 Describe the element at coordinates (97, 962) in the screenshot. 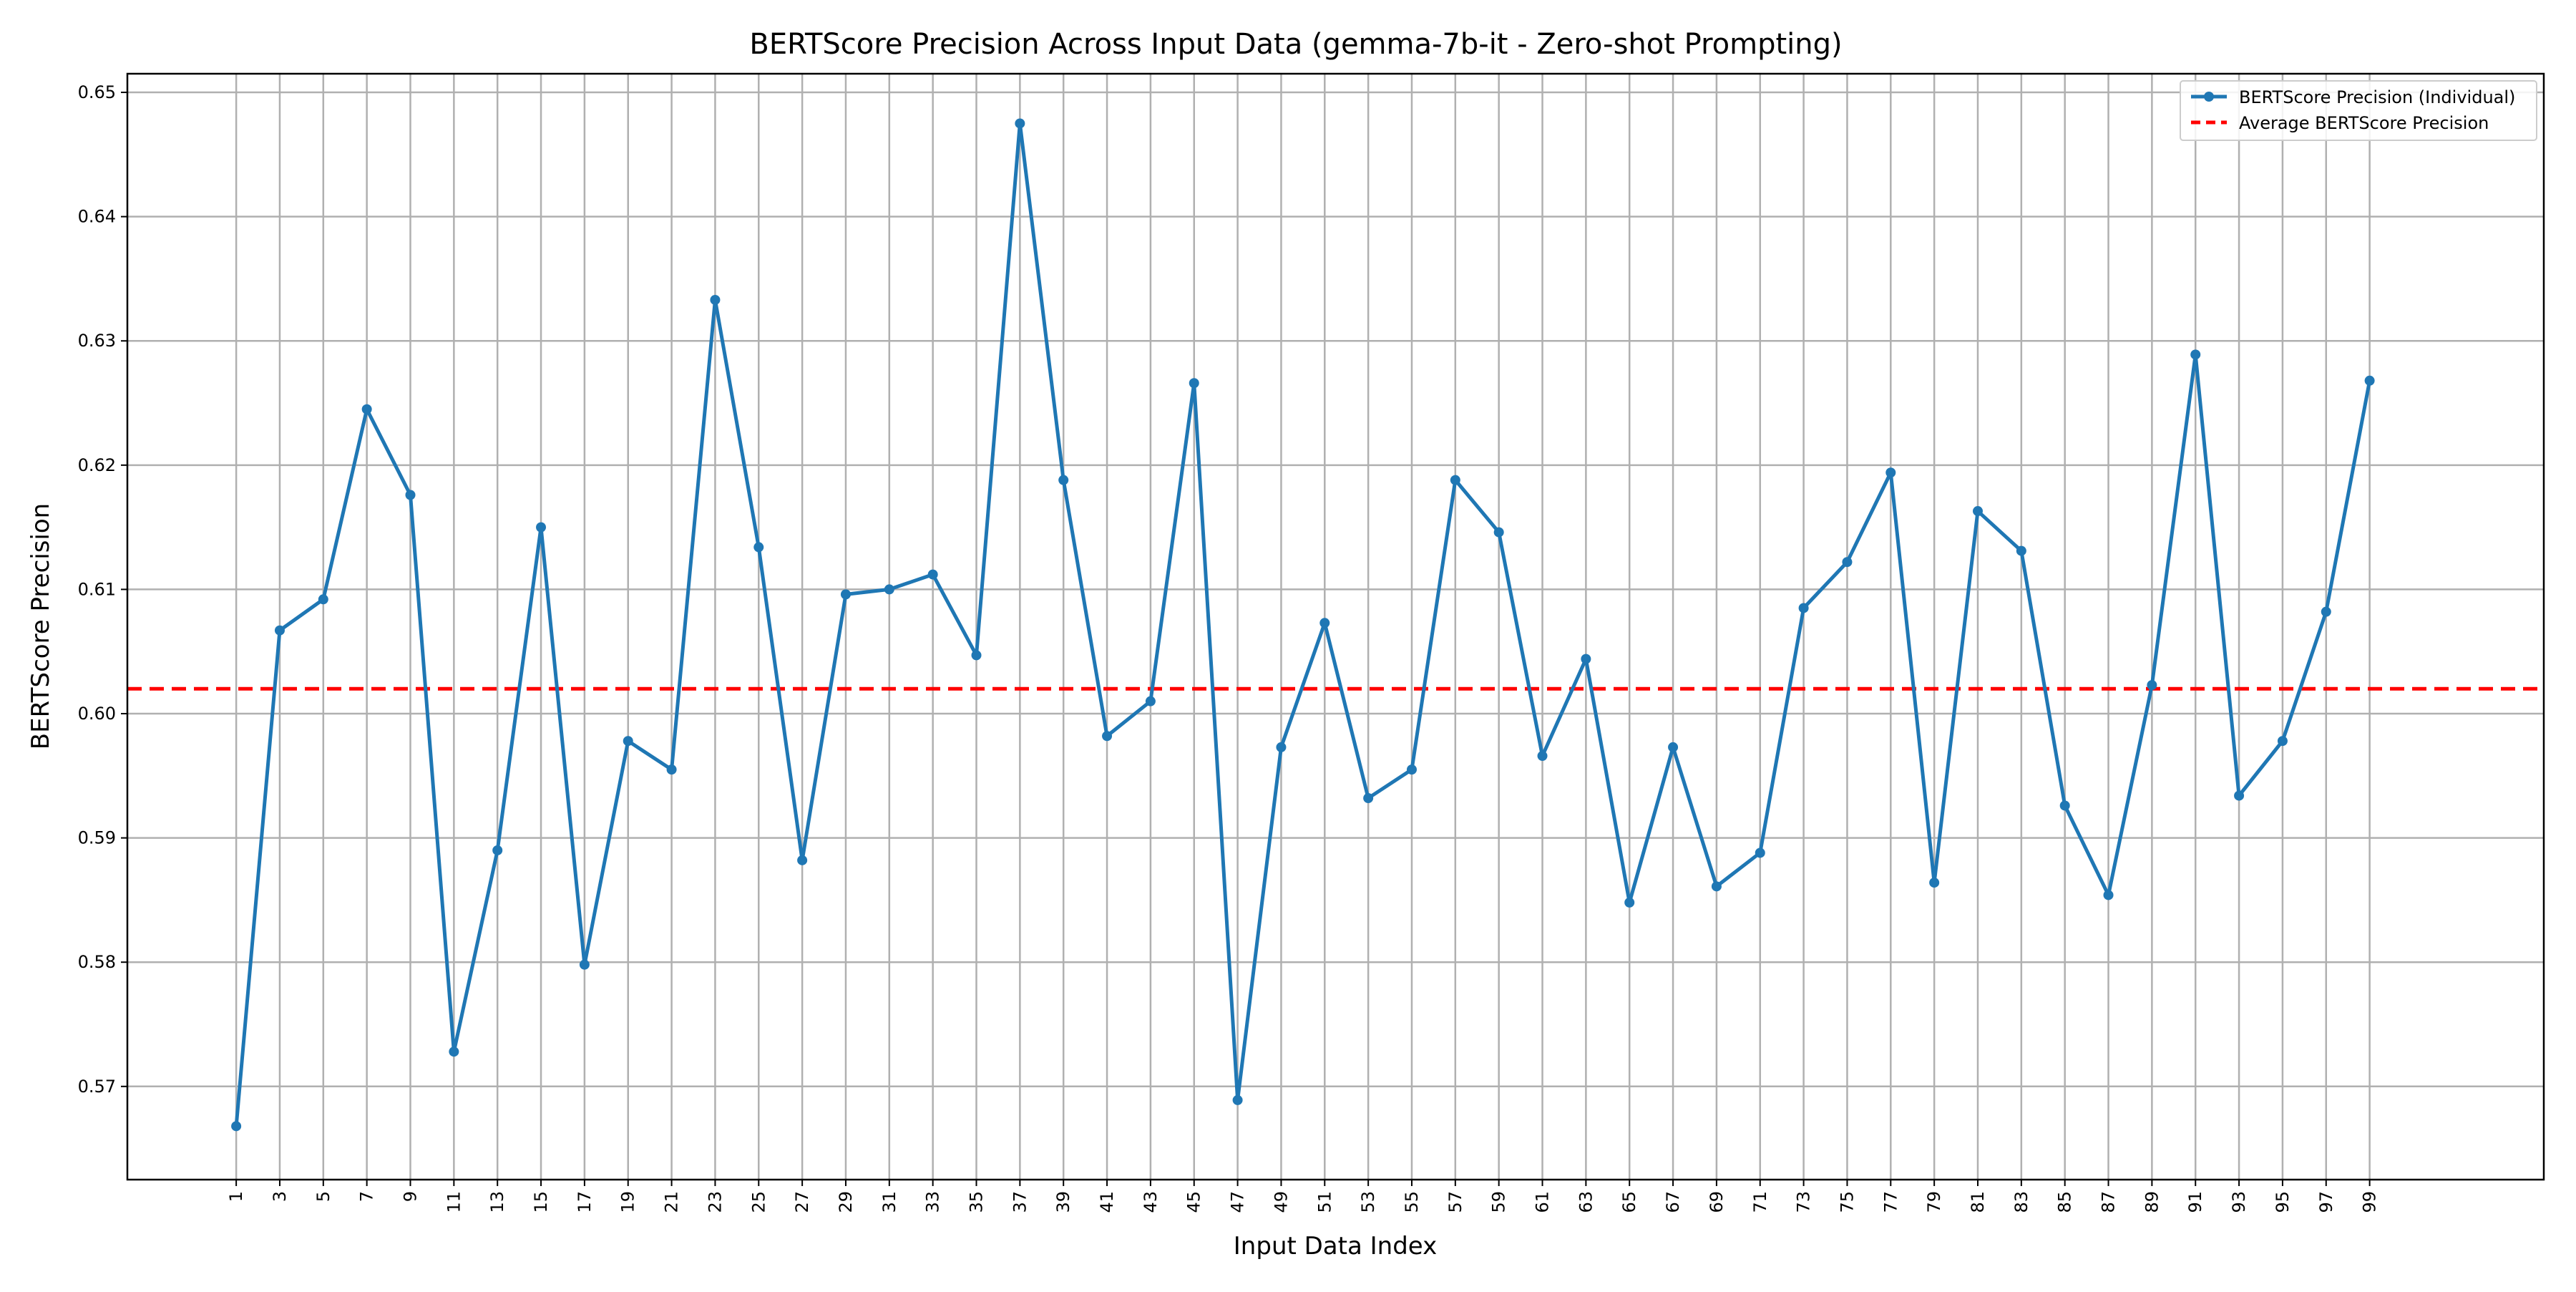

I see `y-tick-label: 0.58` at that location.